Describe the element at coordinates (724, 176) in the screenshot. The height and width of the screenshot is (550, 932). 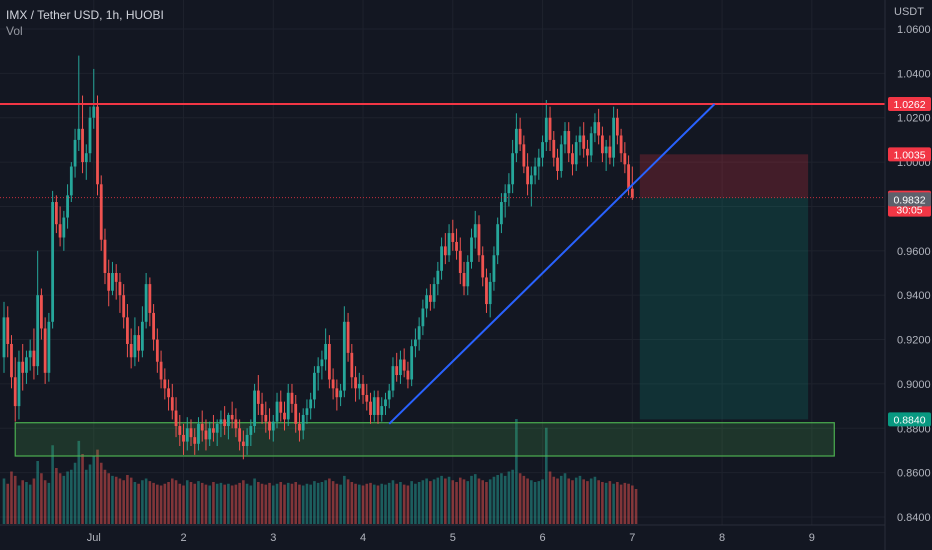
I see `stop-loss-zone` at that location.